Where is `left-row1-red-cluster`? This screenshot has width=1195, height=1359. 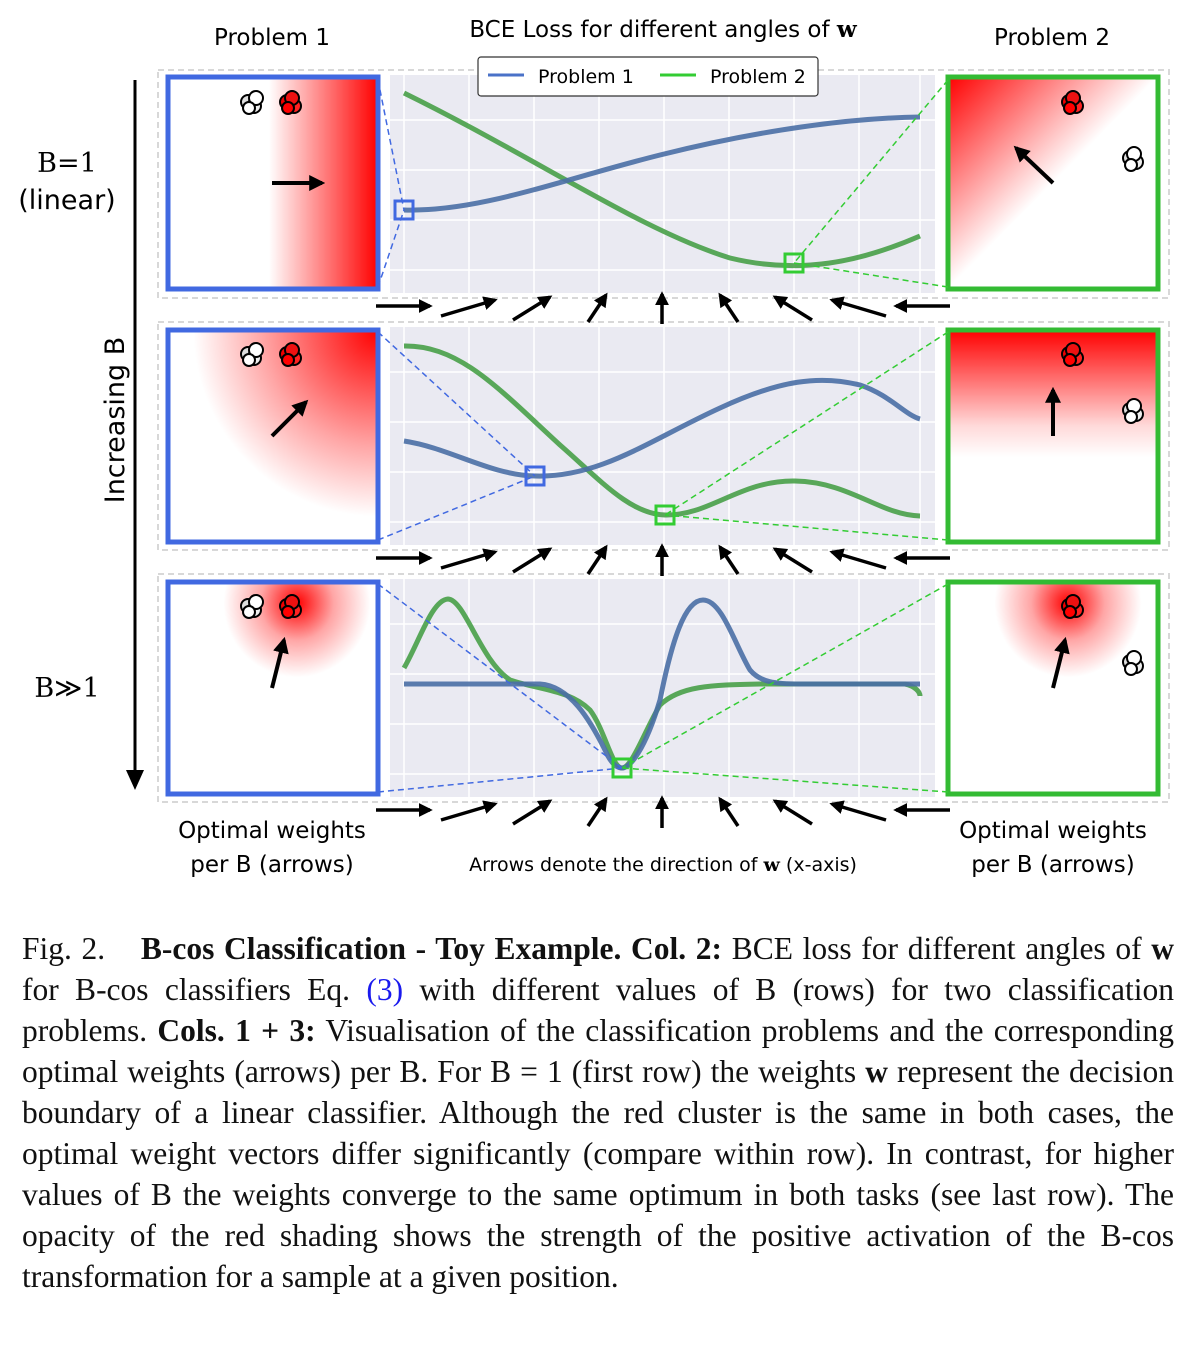 left-row1-red-cluster is located at coordinates (290, 102).